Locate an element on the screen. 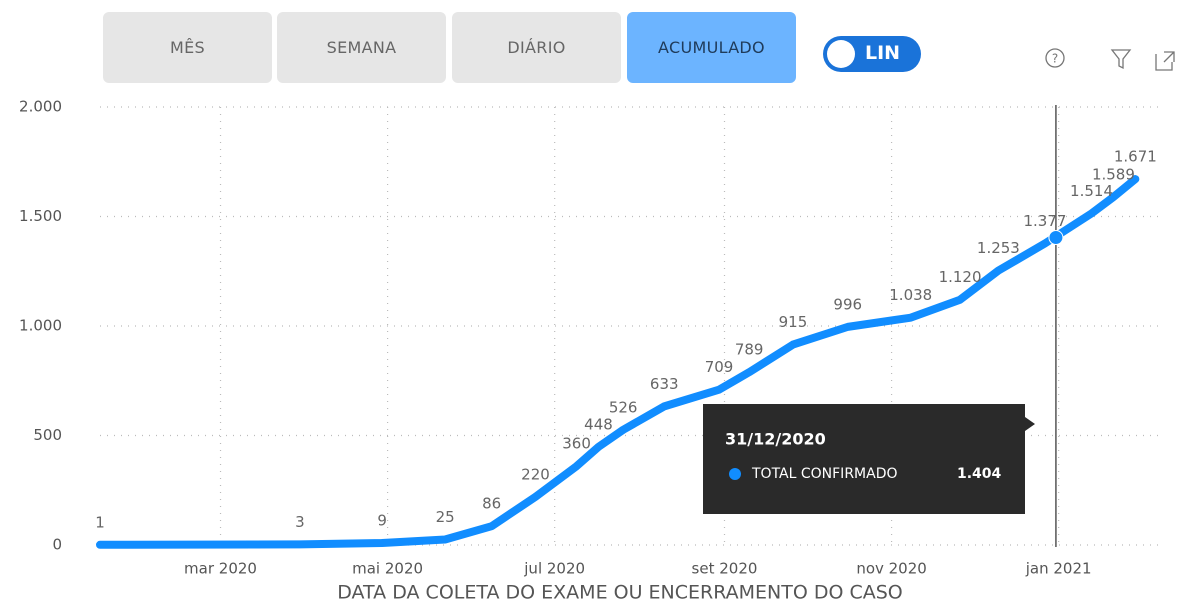 This screenshot has width=1181, height=604. x-tick-label: jan 2021 is located at coordinates (1058, 569).